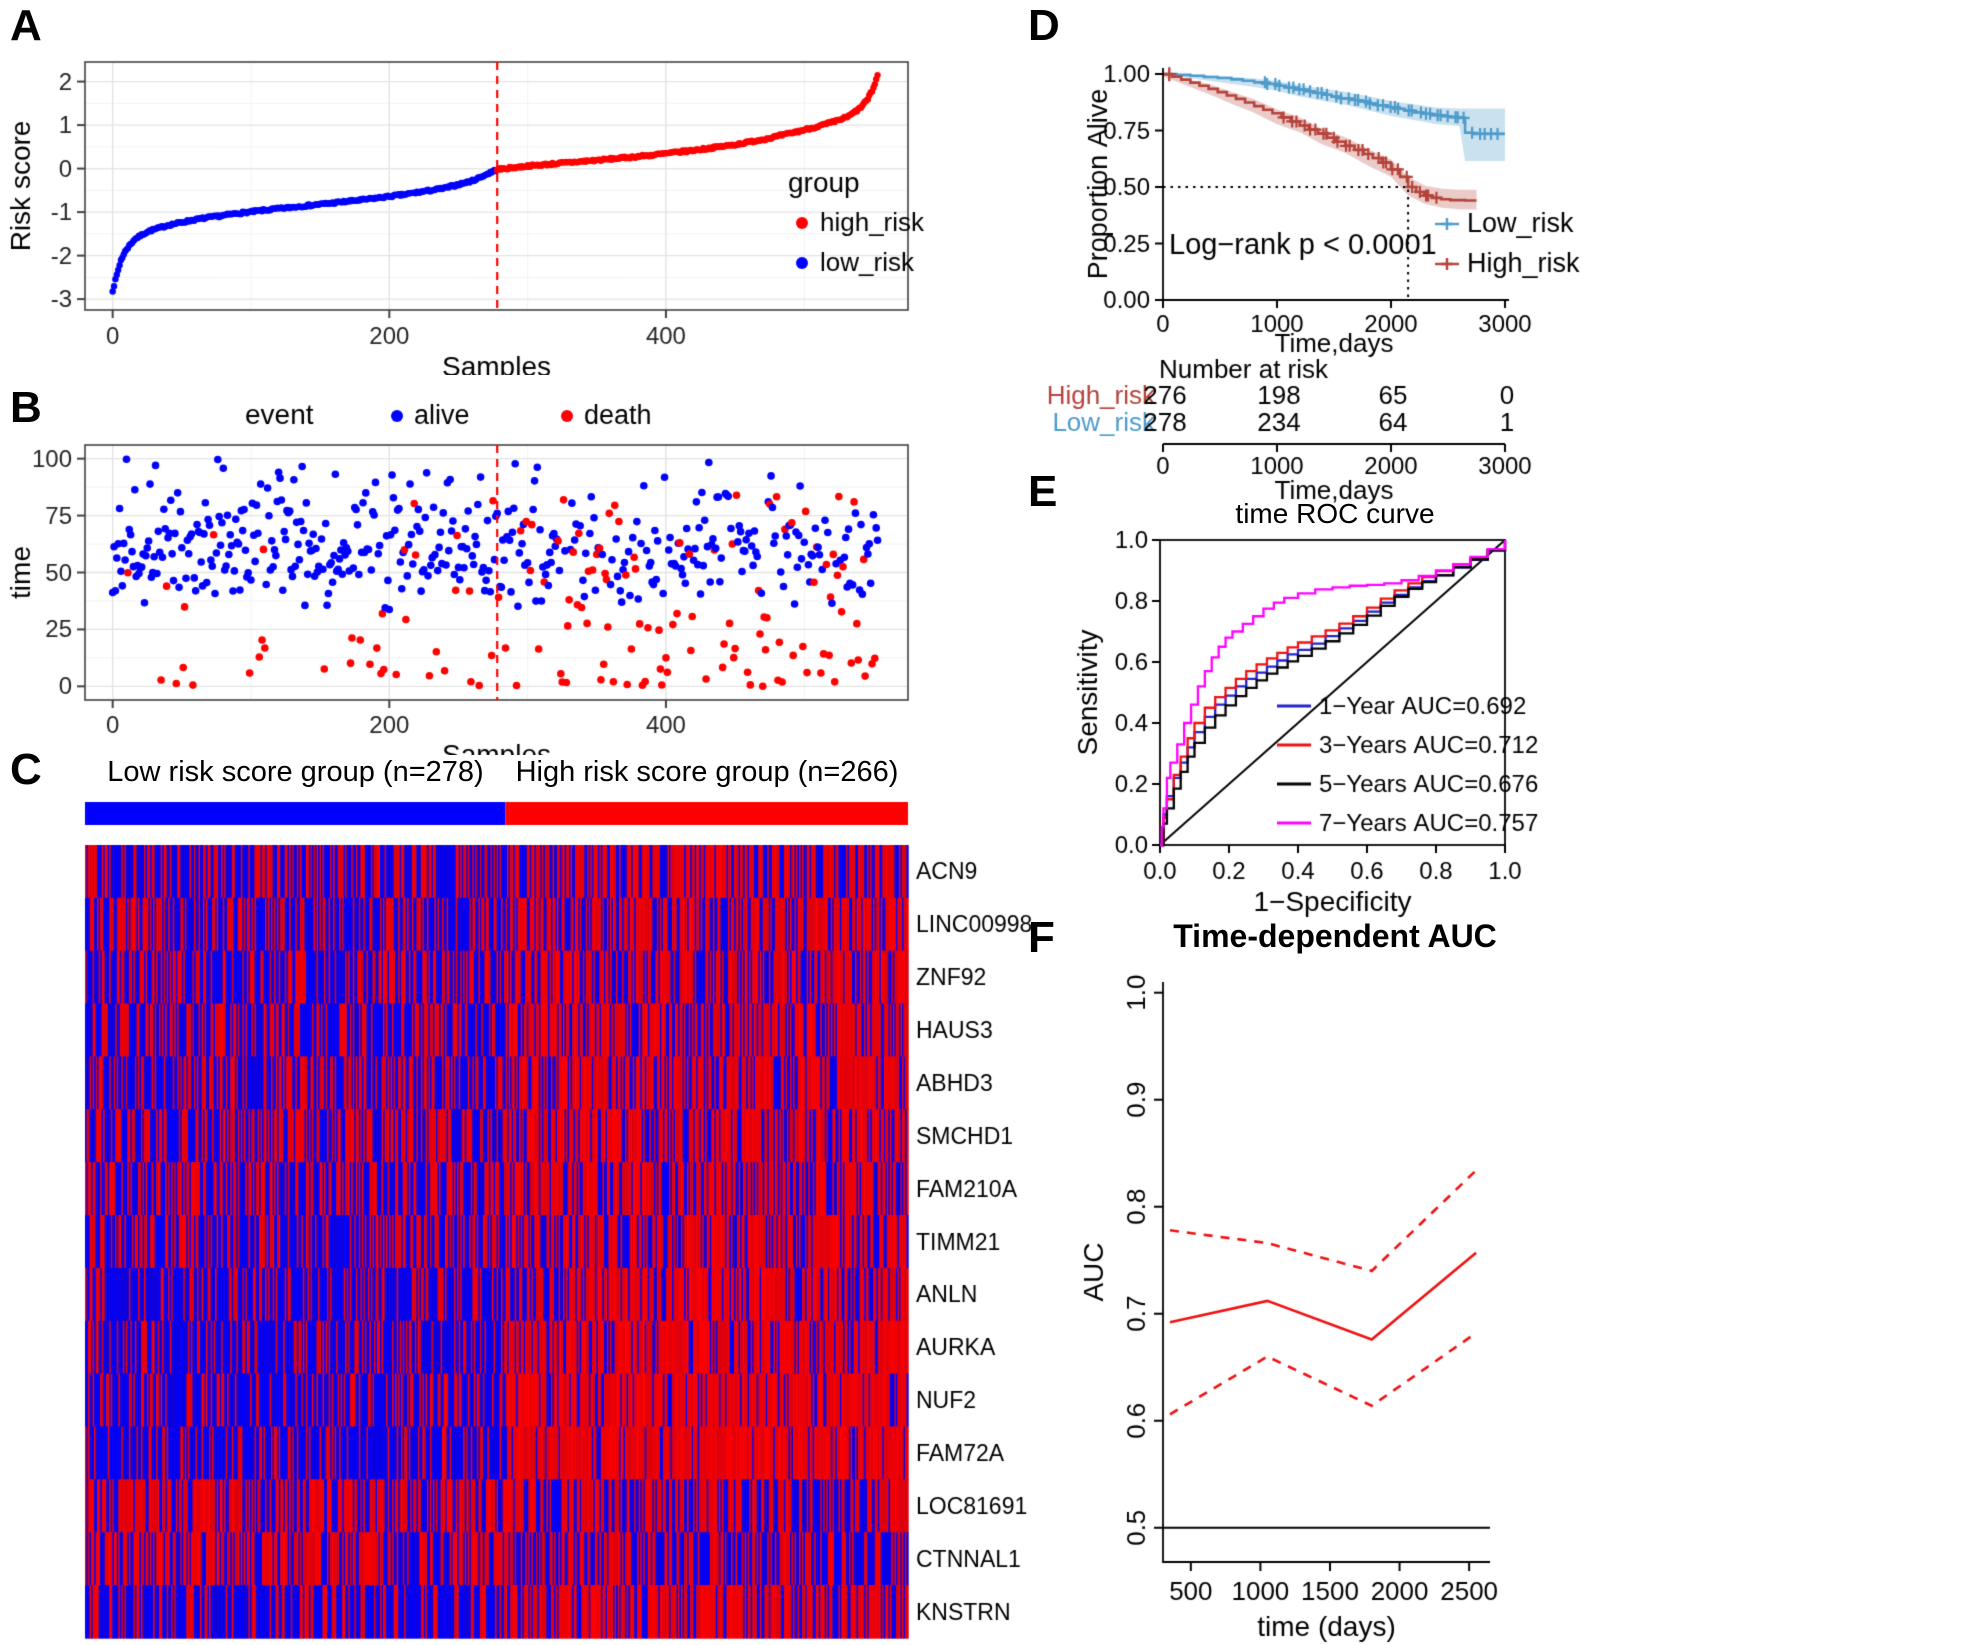 The height and width of the screenshot is (1645, 1965). What do you see at coordinates (295, 772) in the screenshot?
I see `heatmap-low-group-label: Low risk score group (n=278)` at bounding box center [295, 772].